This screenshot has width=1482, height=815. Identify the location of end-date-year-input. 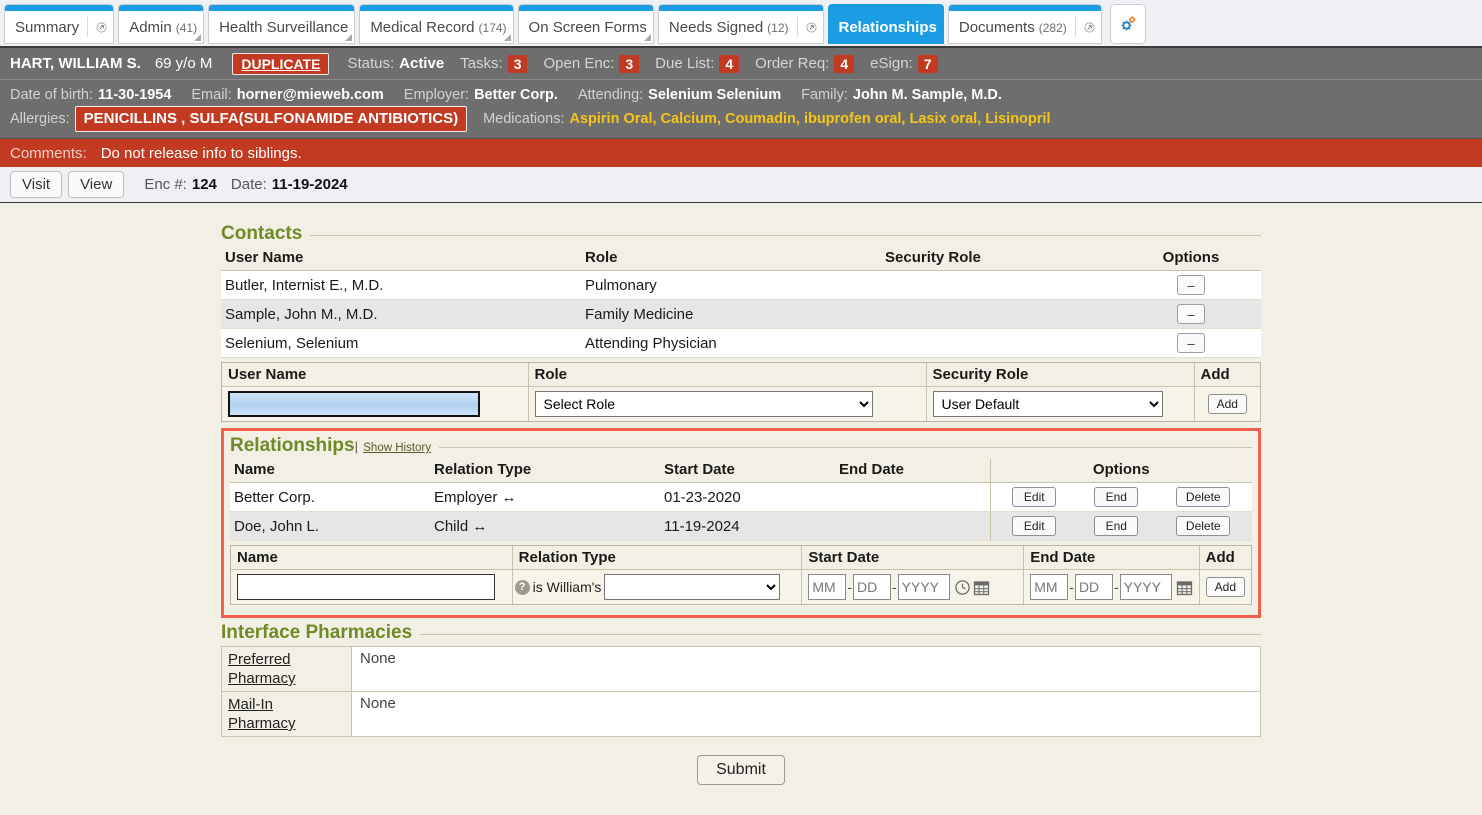
(1145, 587).